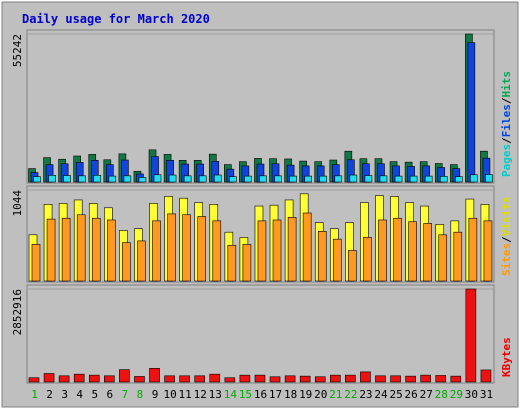 Image resolution: width=520 pixels, height=414 pixels. I want to click on x-tick-label-day-12: 12, so click(200, 394).